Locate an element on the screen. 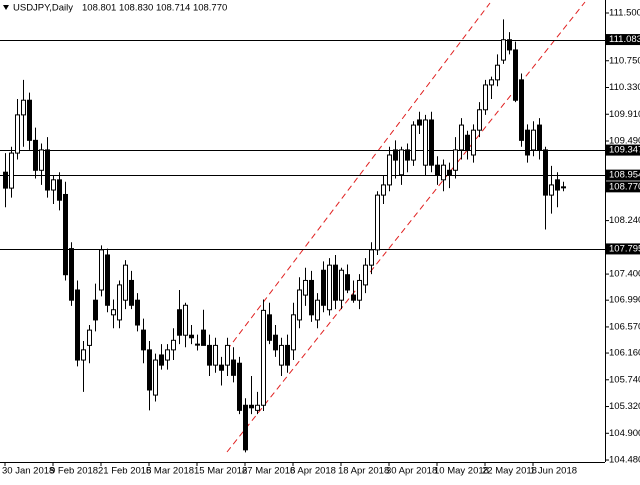 Image resolution: width=640 pixels, height=485 pixels. x-tick-label: 18 Apr 2018 is located at coordinates (363, 471).